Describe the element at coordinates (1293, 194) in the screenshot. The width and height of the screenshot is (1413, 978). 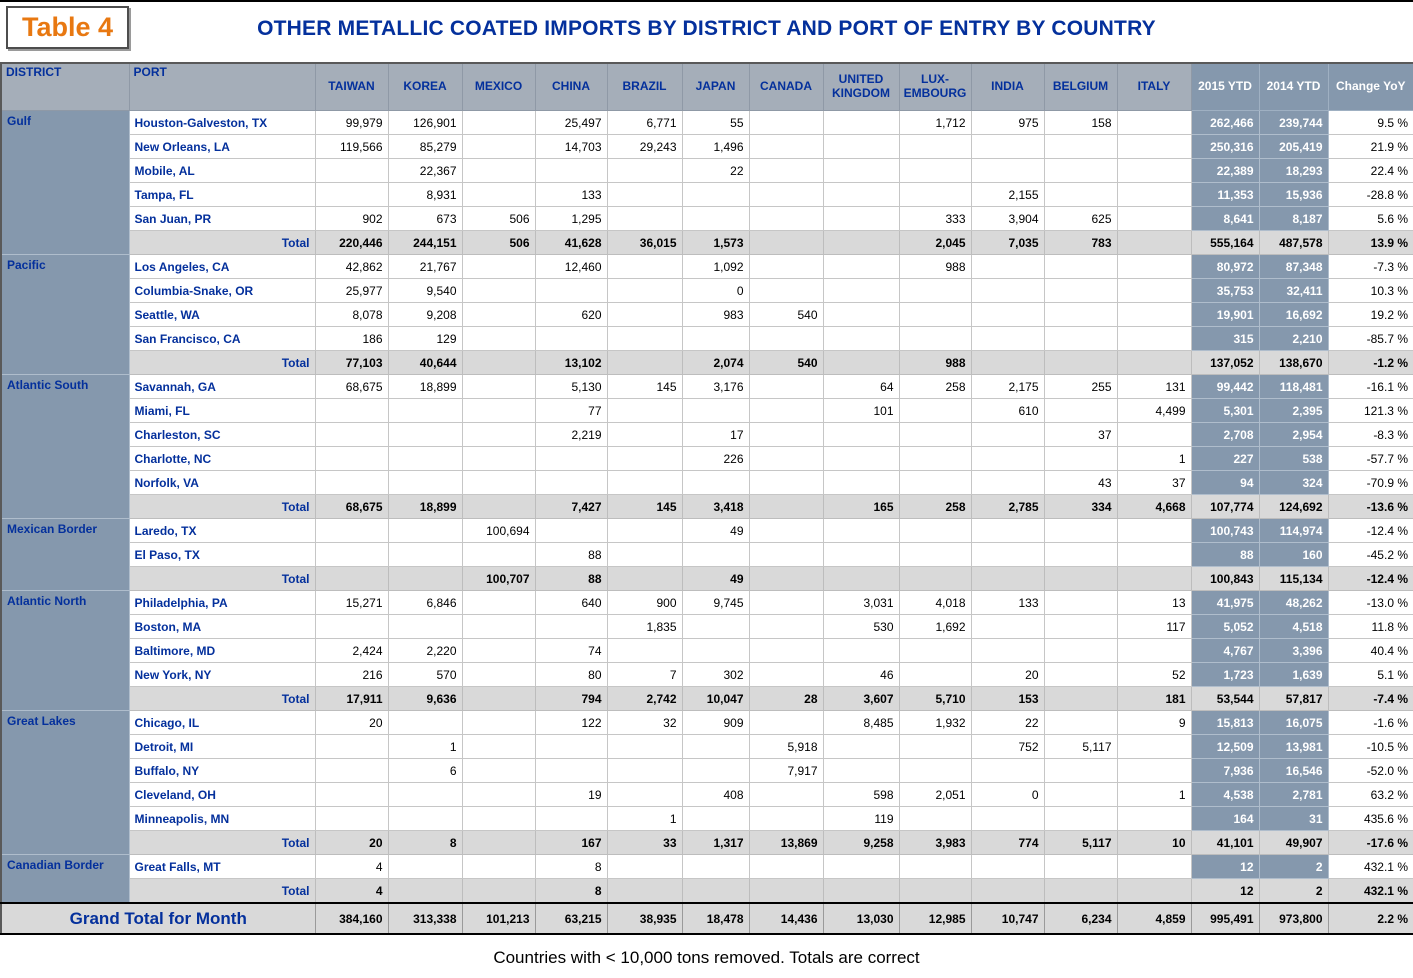
I see `ytd-2014-cell: 15,936` at that location.